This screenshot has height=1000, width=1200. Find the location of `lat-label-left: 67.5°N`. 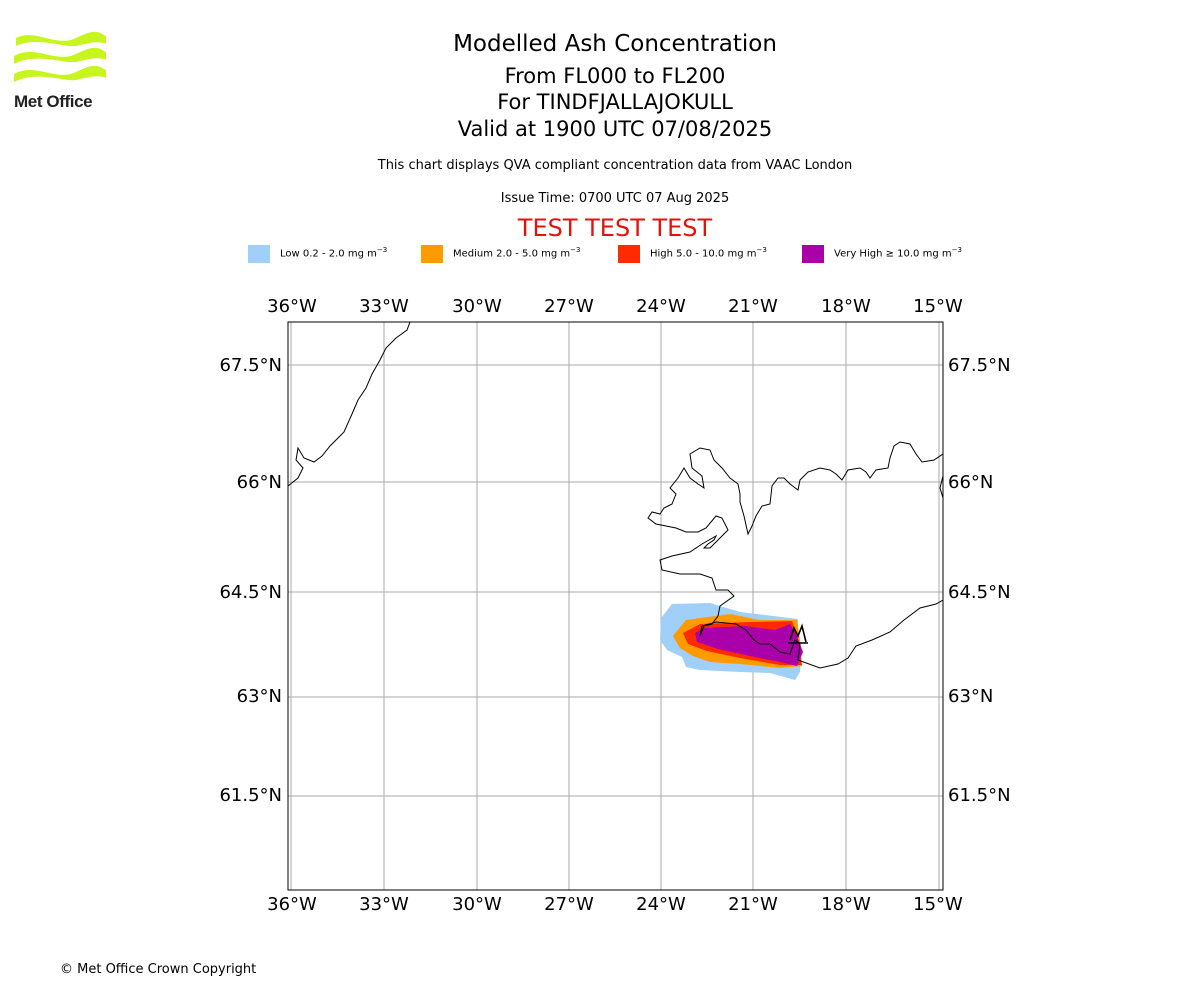

lat-label-left: 67.5°N is located at coordinates (250, 365).